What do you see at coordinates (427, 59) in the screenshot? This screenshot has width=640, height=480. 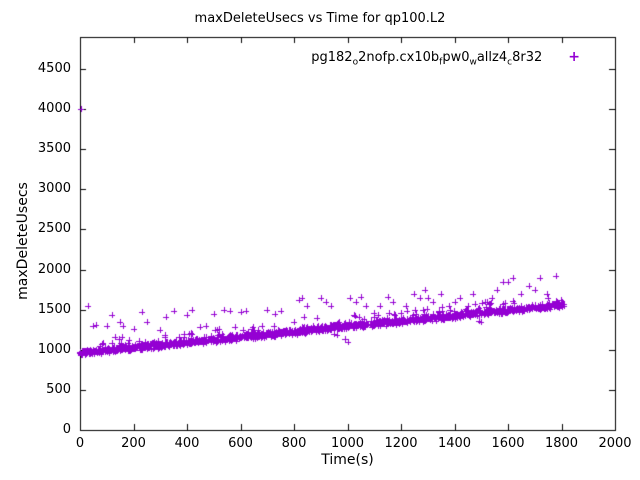 I see `legend-series-label: pg182o2nofp.cx10bfpw0wallz4c8r32` at bounding box center [427, 59].